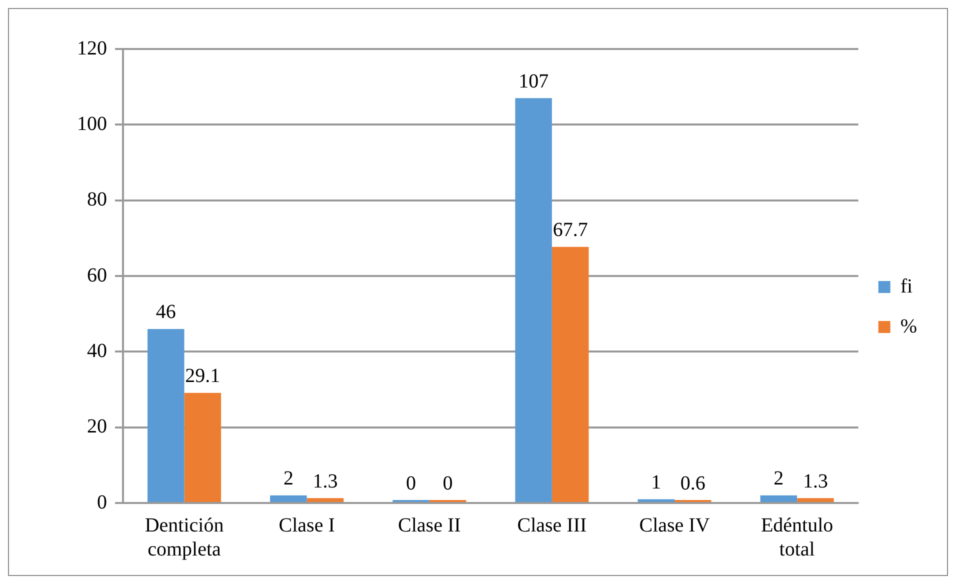 The image size is (956, 584). I want to click on data-label: 107, so click(533, 81).